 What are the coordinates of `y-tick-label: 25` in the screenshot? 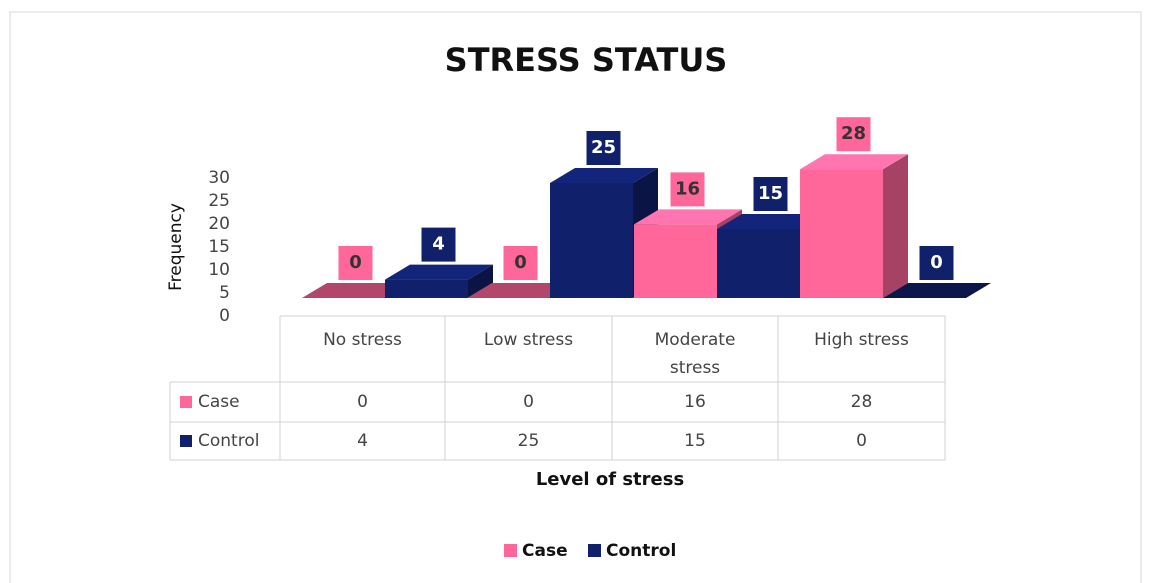 It's located at (219, 201).